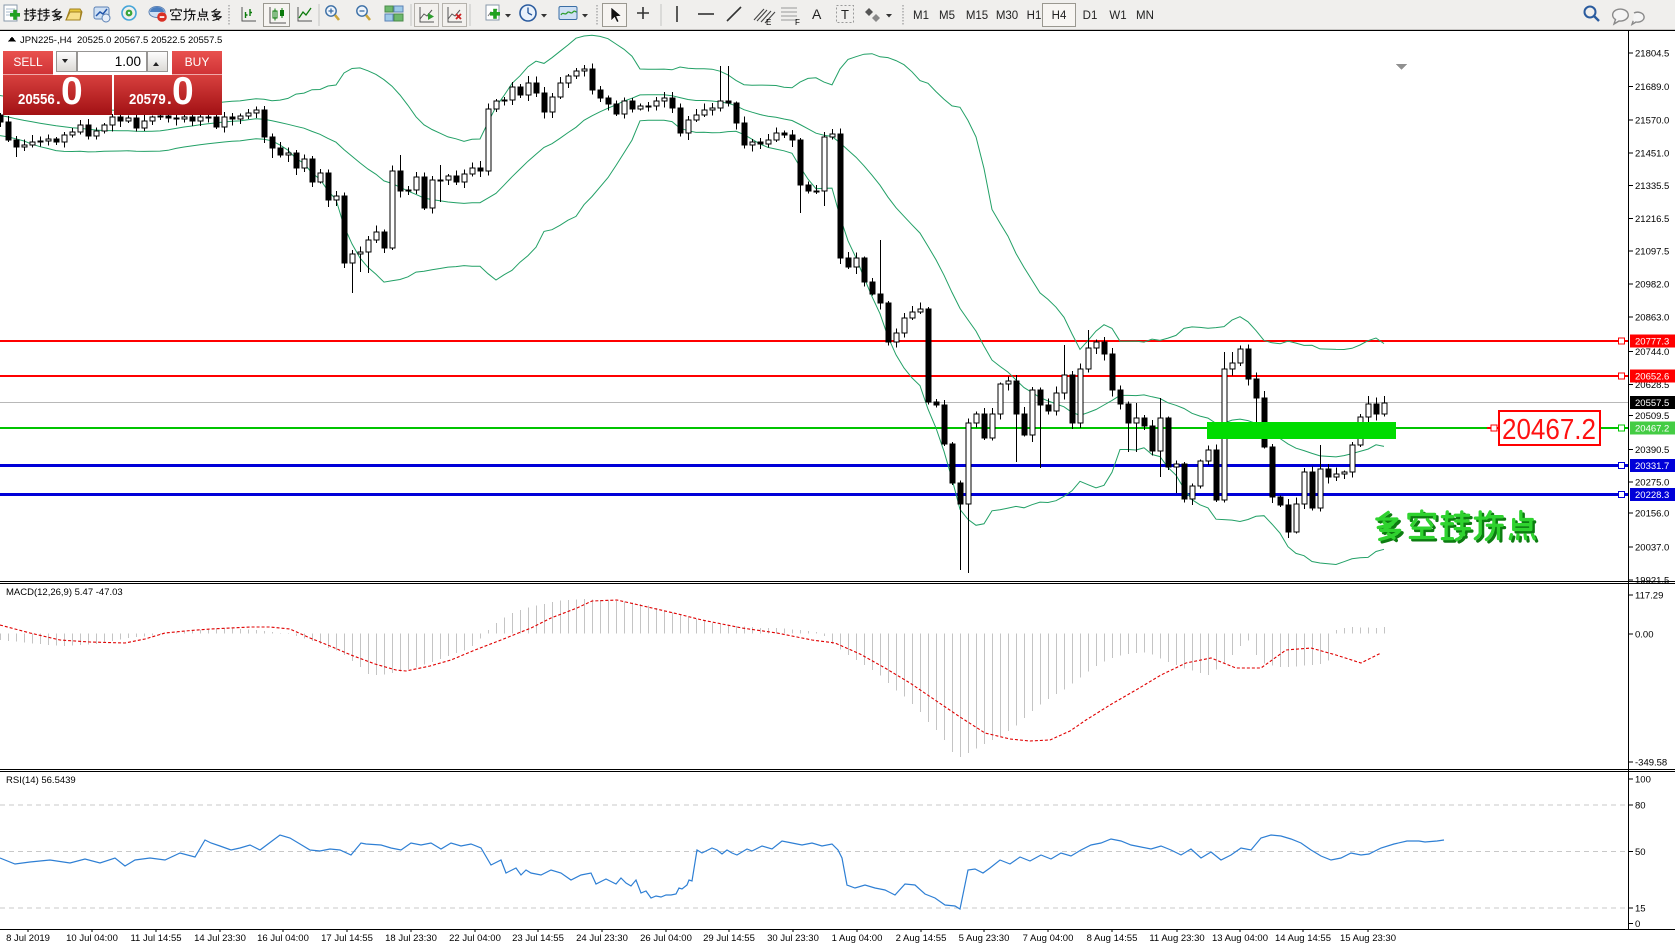  I want to click on svg-text: 30 Jul 23:30, so click(793, 938).